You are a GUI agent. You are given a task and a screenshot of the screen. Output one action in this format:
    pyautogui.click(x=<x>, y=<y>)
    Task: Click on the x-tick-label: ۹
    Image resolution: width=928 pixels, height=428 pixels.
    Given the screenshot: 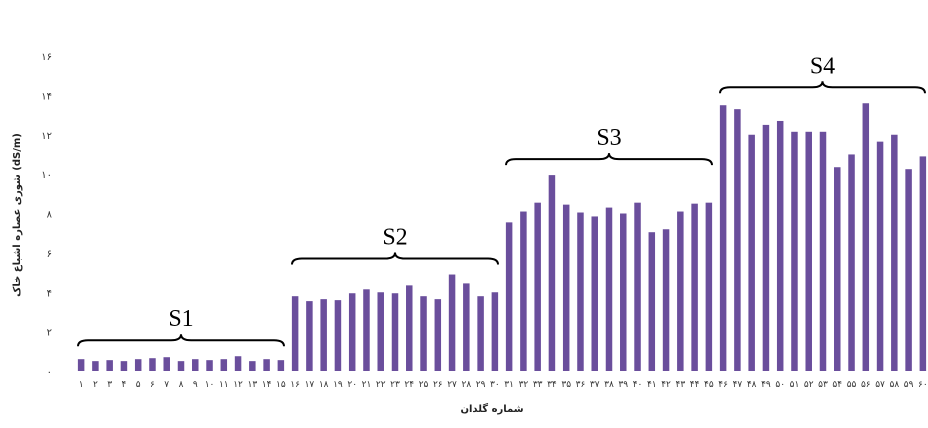 What is the action you would take?
    pyautogui.click(x=195, y=385)
    